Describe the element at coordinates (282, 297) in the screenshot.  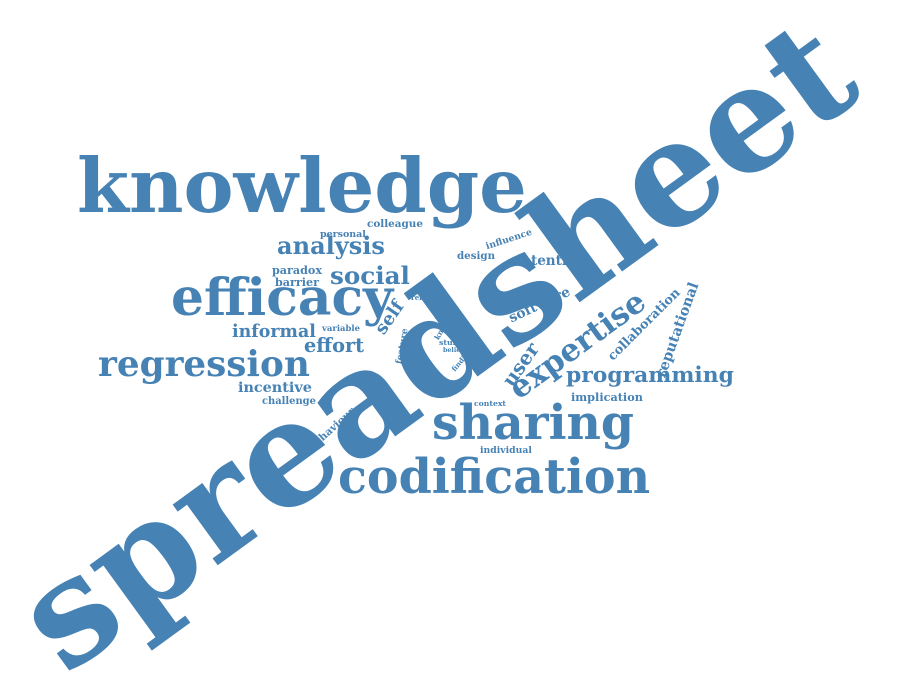
I see `word-efficacy: efficacy` at that location.